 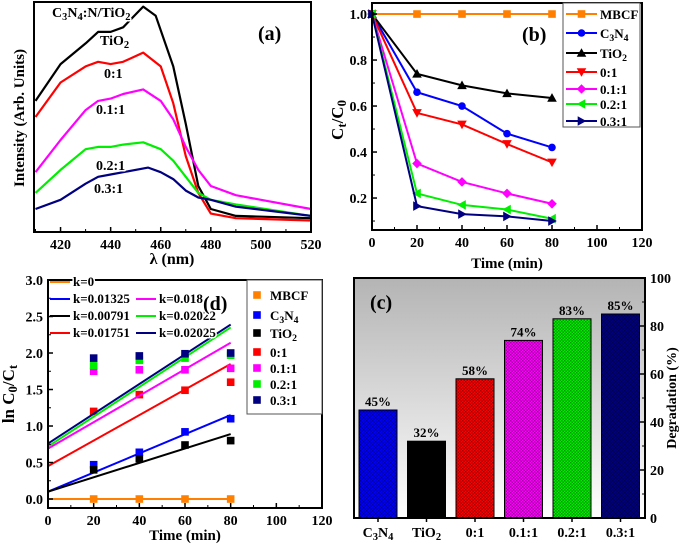 What do you see at coordinates (359, 153) in the screenshot?
I see `y-tick-label: 0.4` at bounding box center [359, 153].